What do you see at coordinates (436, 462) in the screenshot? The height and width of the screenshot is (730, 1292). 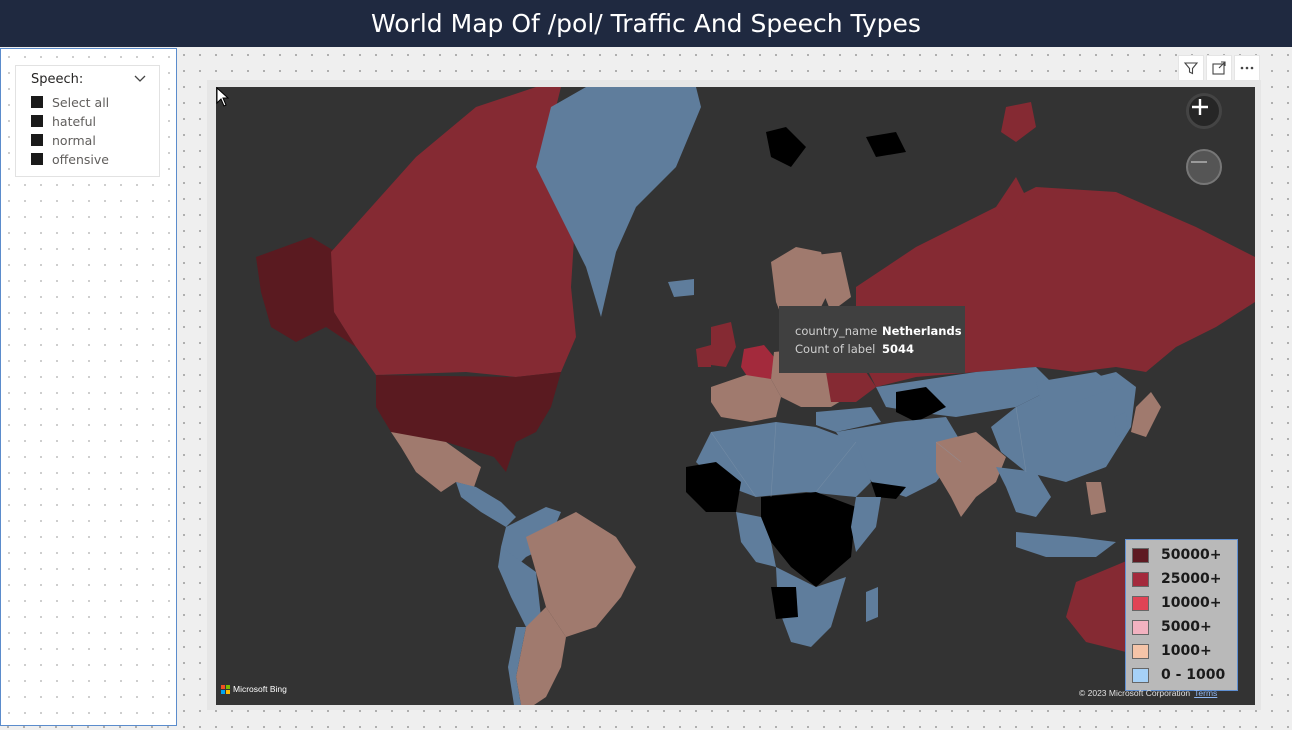 I see `region-mexico` at bounding box center [436, 462].